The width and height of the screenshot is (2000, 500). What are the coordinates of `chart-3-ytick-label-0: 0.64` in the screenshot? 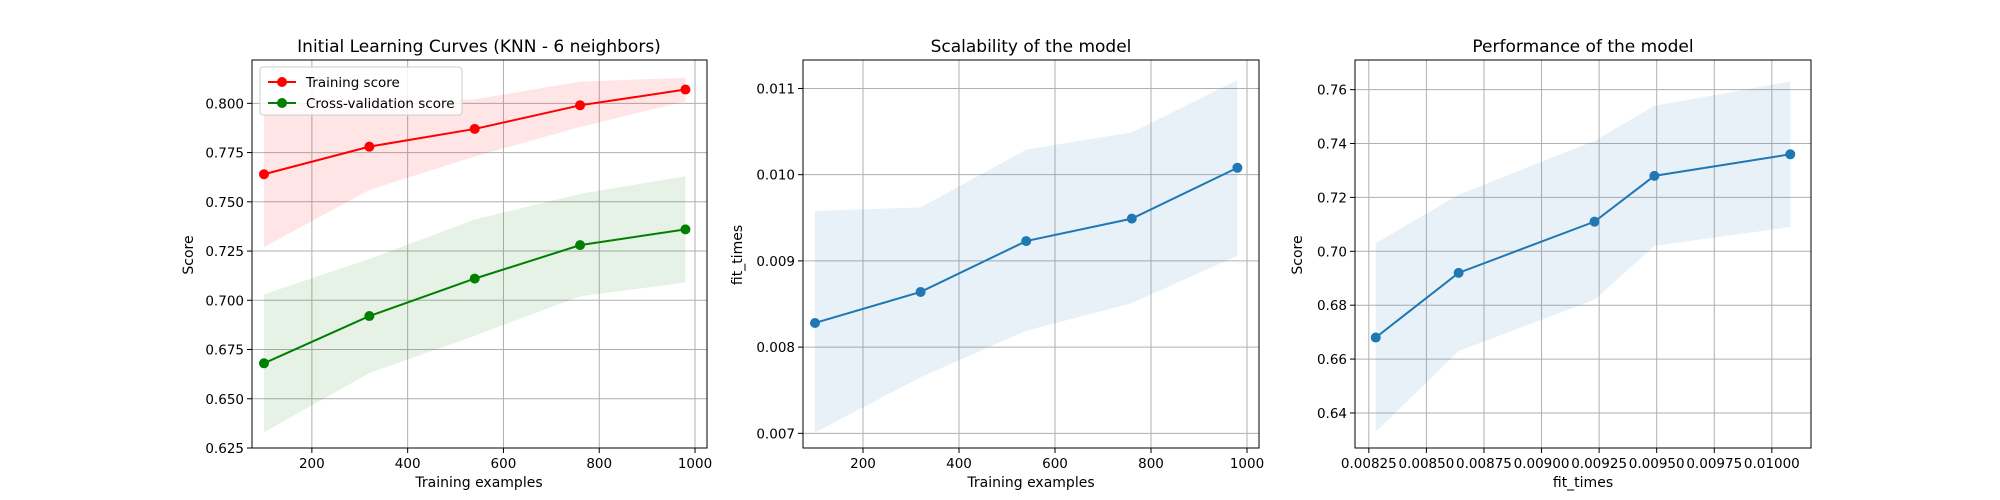 It's located at (1332, 414).